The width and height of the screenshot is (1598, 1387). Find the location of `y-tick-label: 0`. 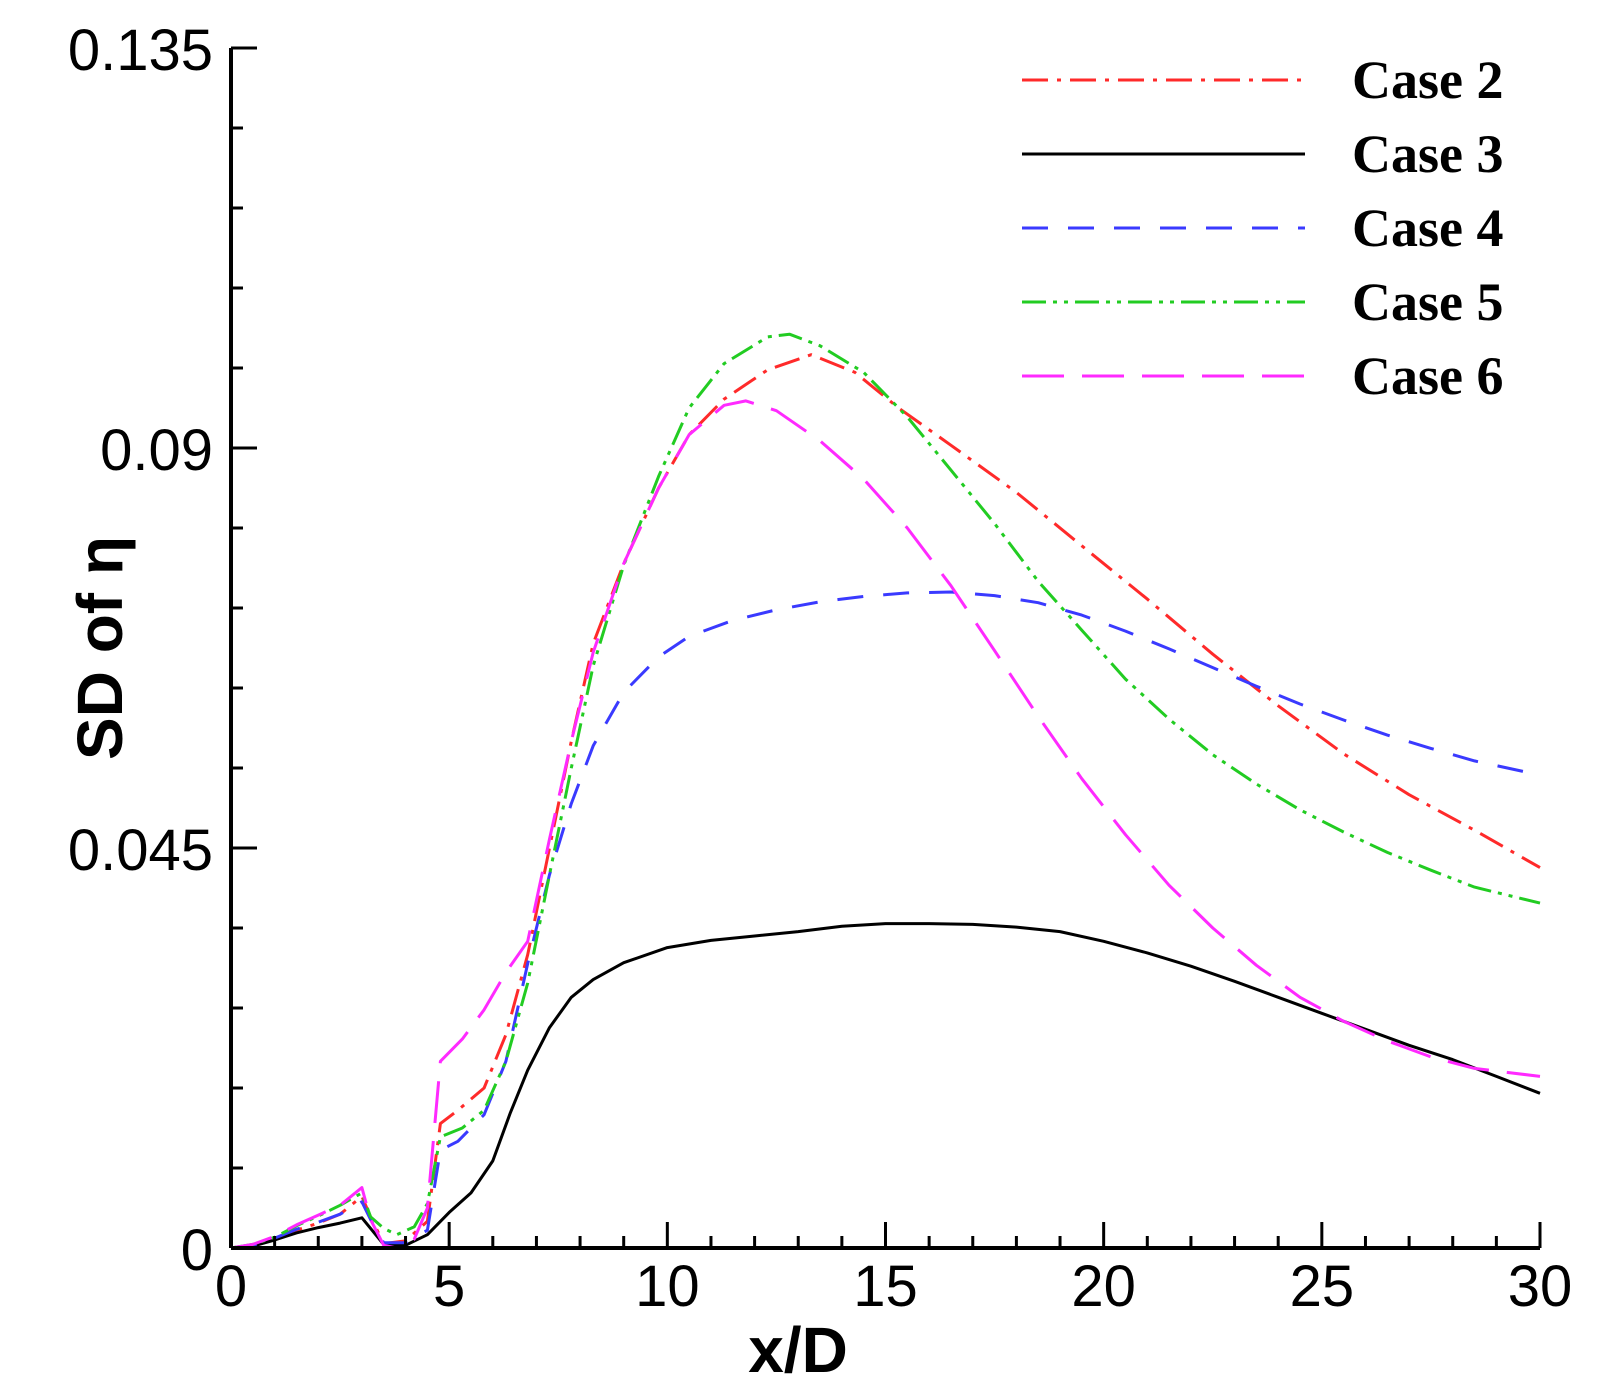

y-tick-label: 0 is located at coordinates (197, 1250).